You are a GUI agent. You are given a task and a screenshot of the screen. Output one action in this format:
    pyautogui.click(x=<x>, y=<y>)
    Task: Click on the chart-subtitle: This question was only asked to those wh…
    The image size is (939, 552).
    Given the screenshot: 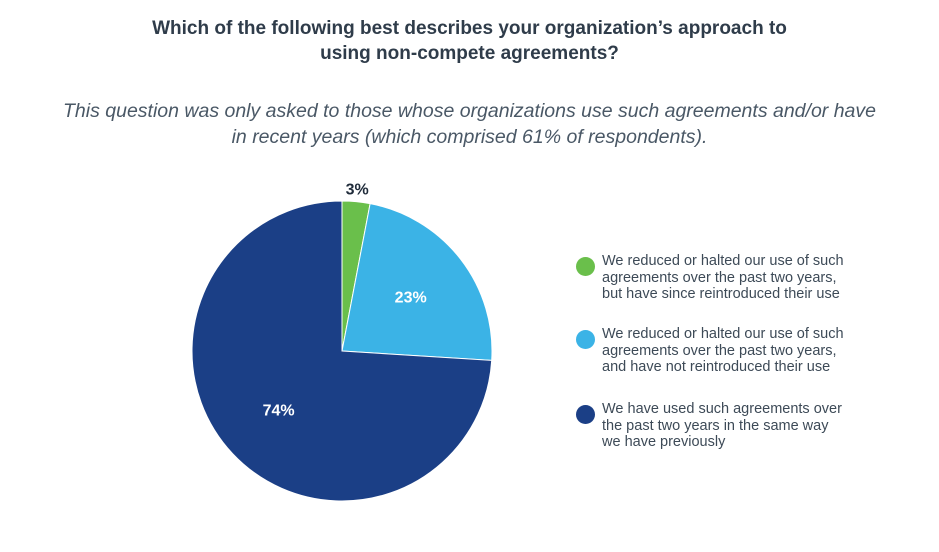 What is the action you would take?
    pyautogui.click(x=469, y=124)
    